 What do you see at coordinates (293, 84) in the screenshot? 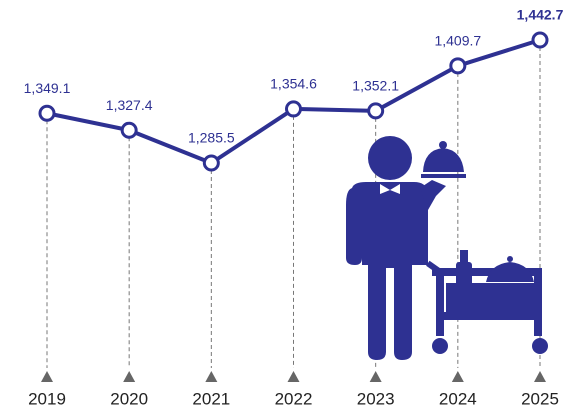
I see `value-label: 1,354.6` at bounding box center [293, 84].